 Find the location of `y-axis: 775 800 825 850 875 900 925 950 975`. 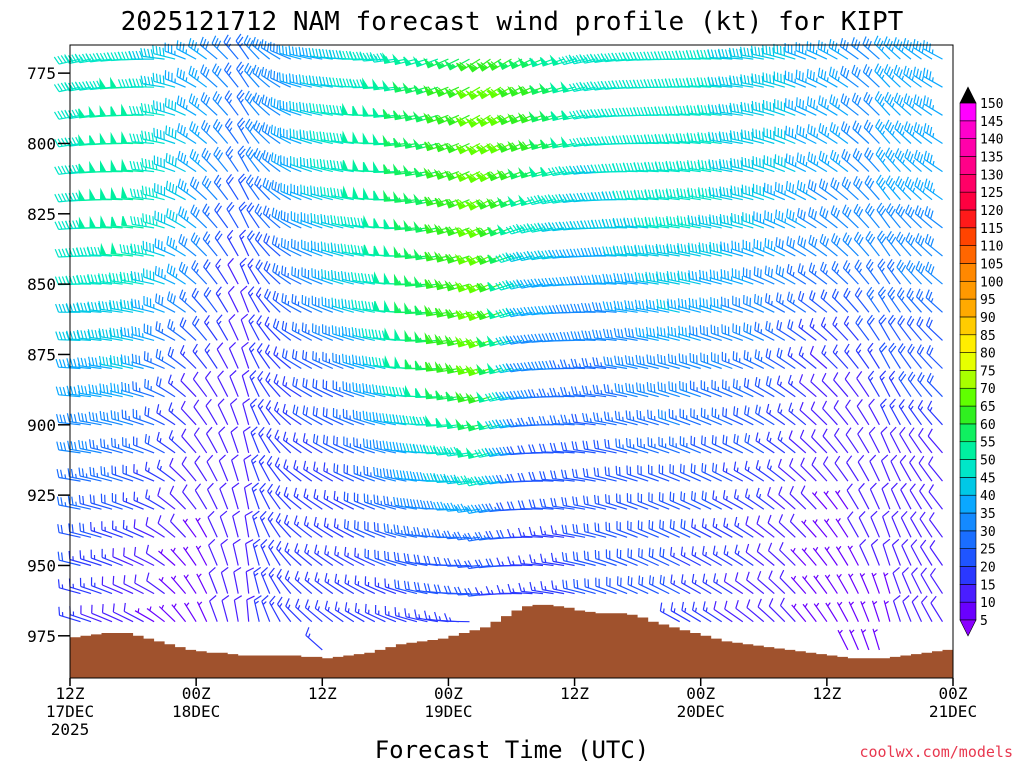

y-axis: 775 800 825 850 875 900 925 950 975 is located at coordinates (48, 355).